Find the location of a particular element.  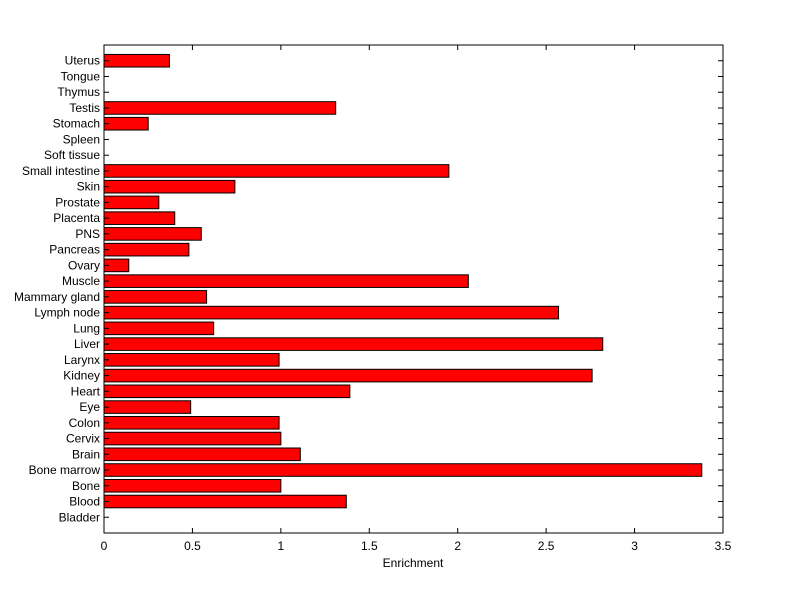

bar-testis is located at coordinates (220, 108).